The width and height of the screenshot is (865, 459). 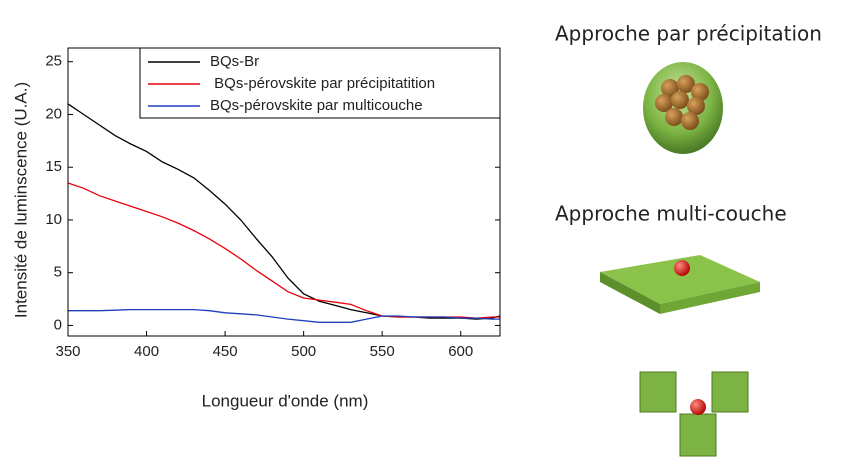 I want to click on x-tick-label: 350, so click(x=67, y=351).